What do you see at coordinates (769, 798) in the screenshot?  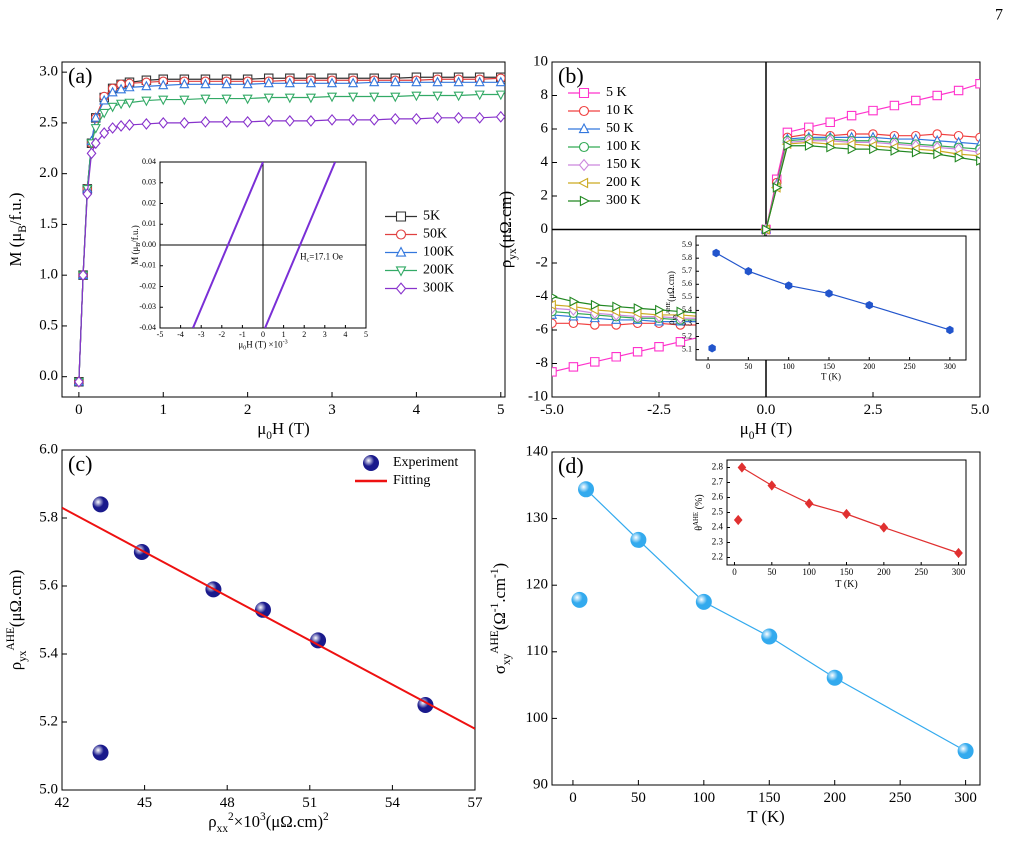 I see `x-tick-label: 150` at bounding box center [769, 798].